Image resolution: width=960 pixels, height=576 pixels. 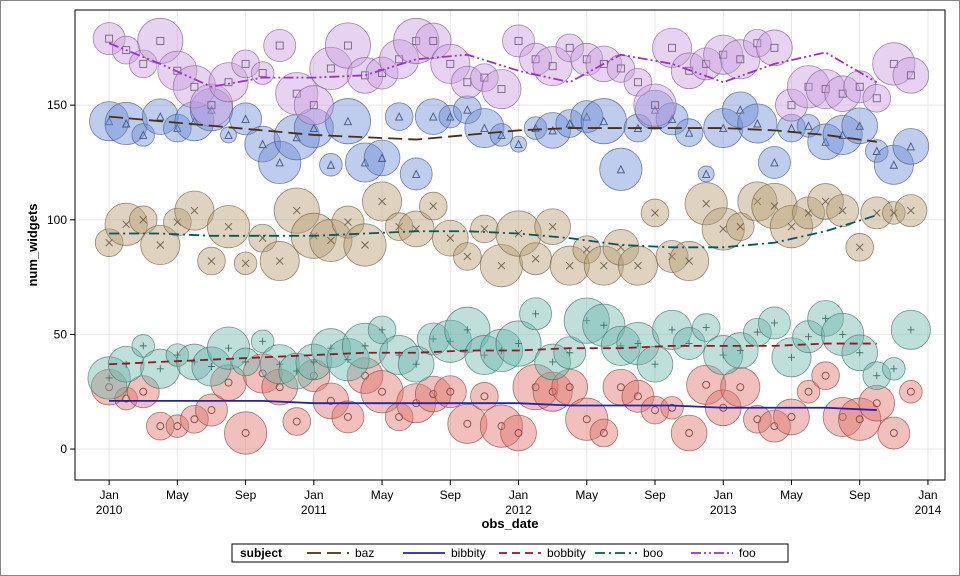 What do you see at coordinates (510, 553) in the screenshot?
I see `legend: subject baz bibbity bobbity boo foo` at bounding box center [510, 553].